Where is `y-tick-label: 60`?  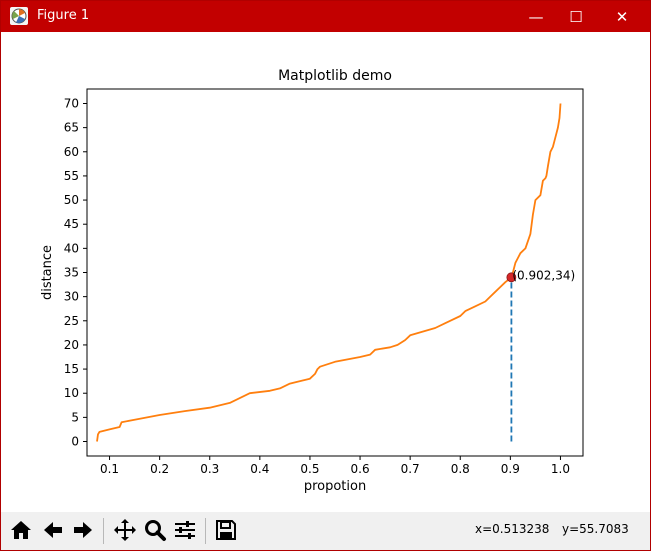 y-tick-label: 60 is located at coordinates (71, 152).